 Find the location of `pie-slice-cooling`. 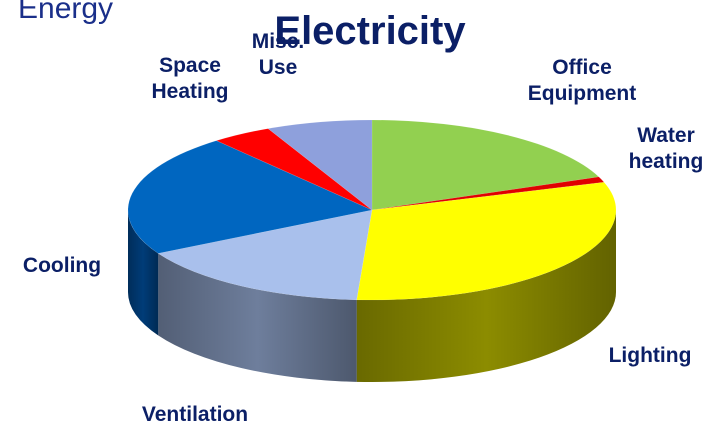

pie-slice-cooling is located at coordinates (250, 197).